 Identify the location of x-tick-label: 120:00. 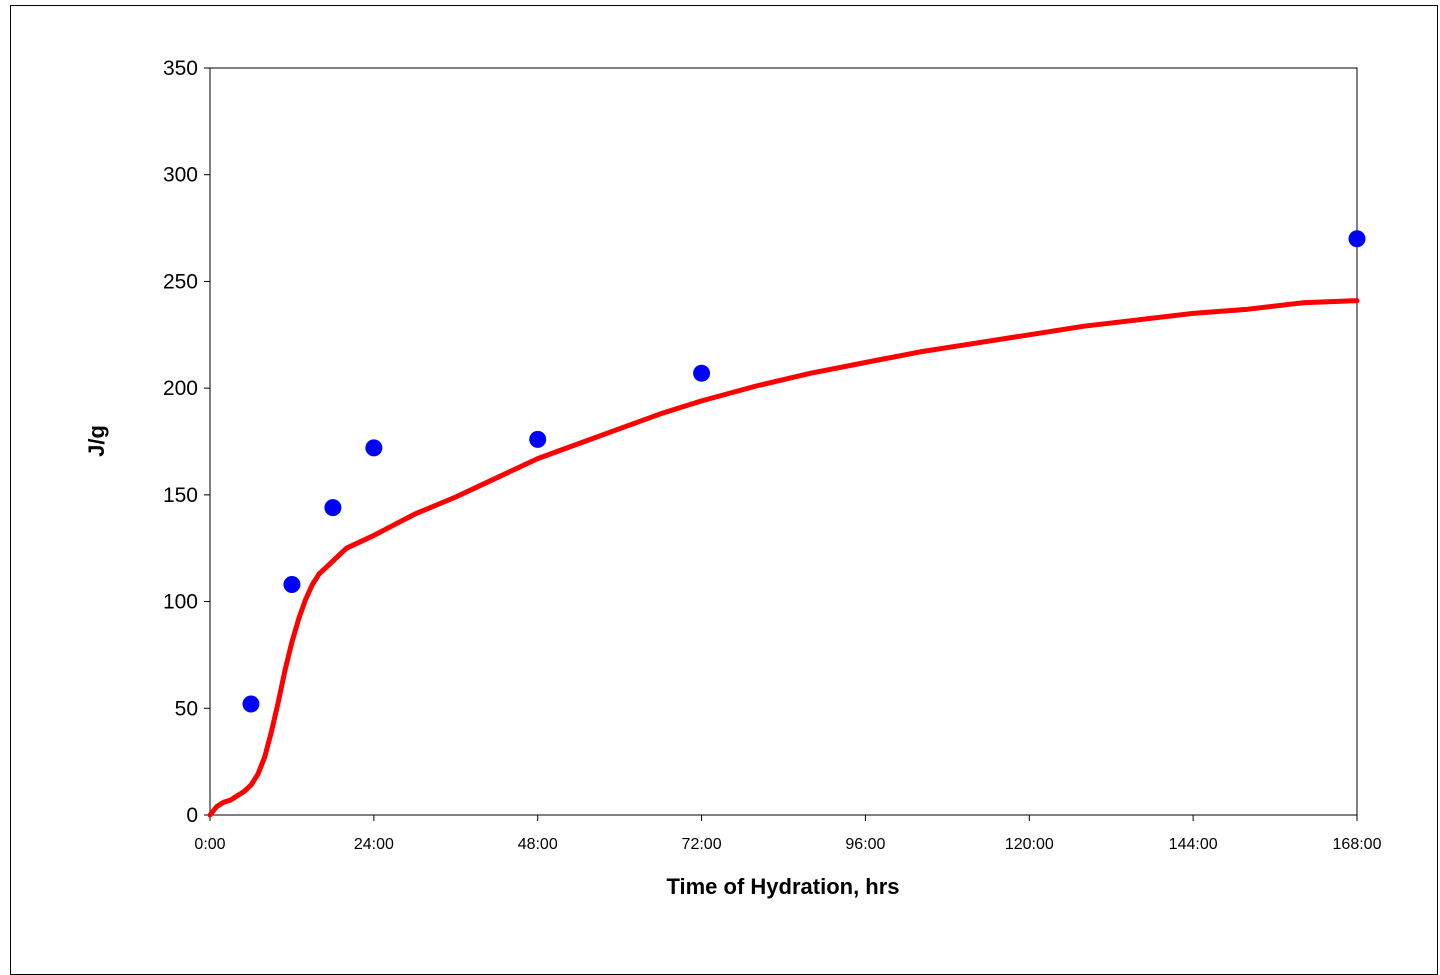
(1029, 844).